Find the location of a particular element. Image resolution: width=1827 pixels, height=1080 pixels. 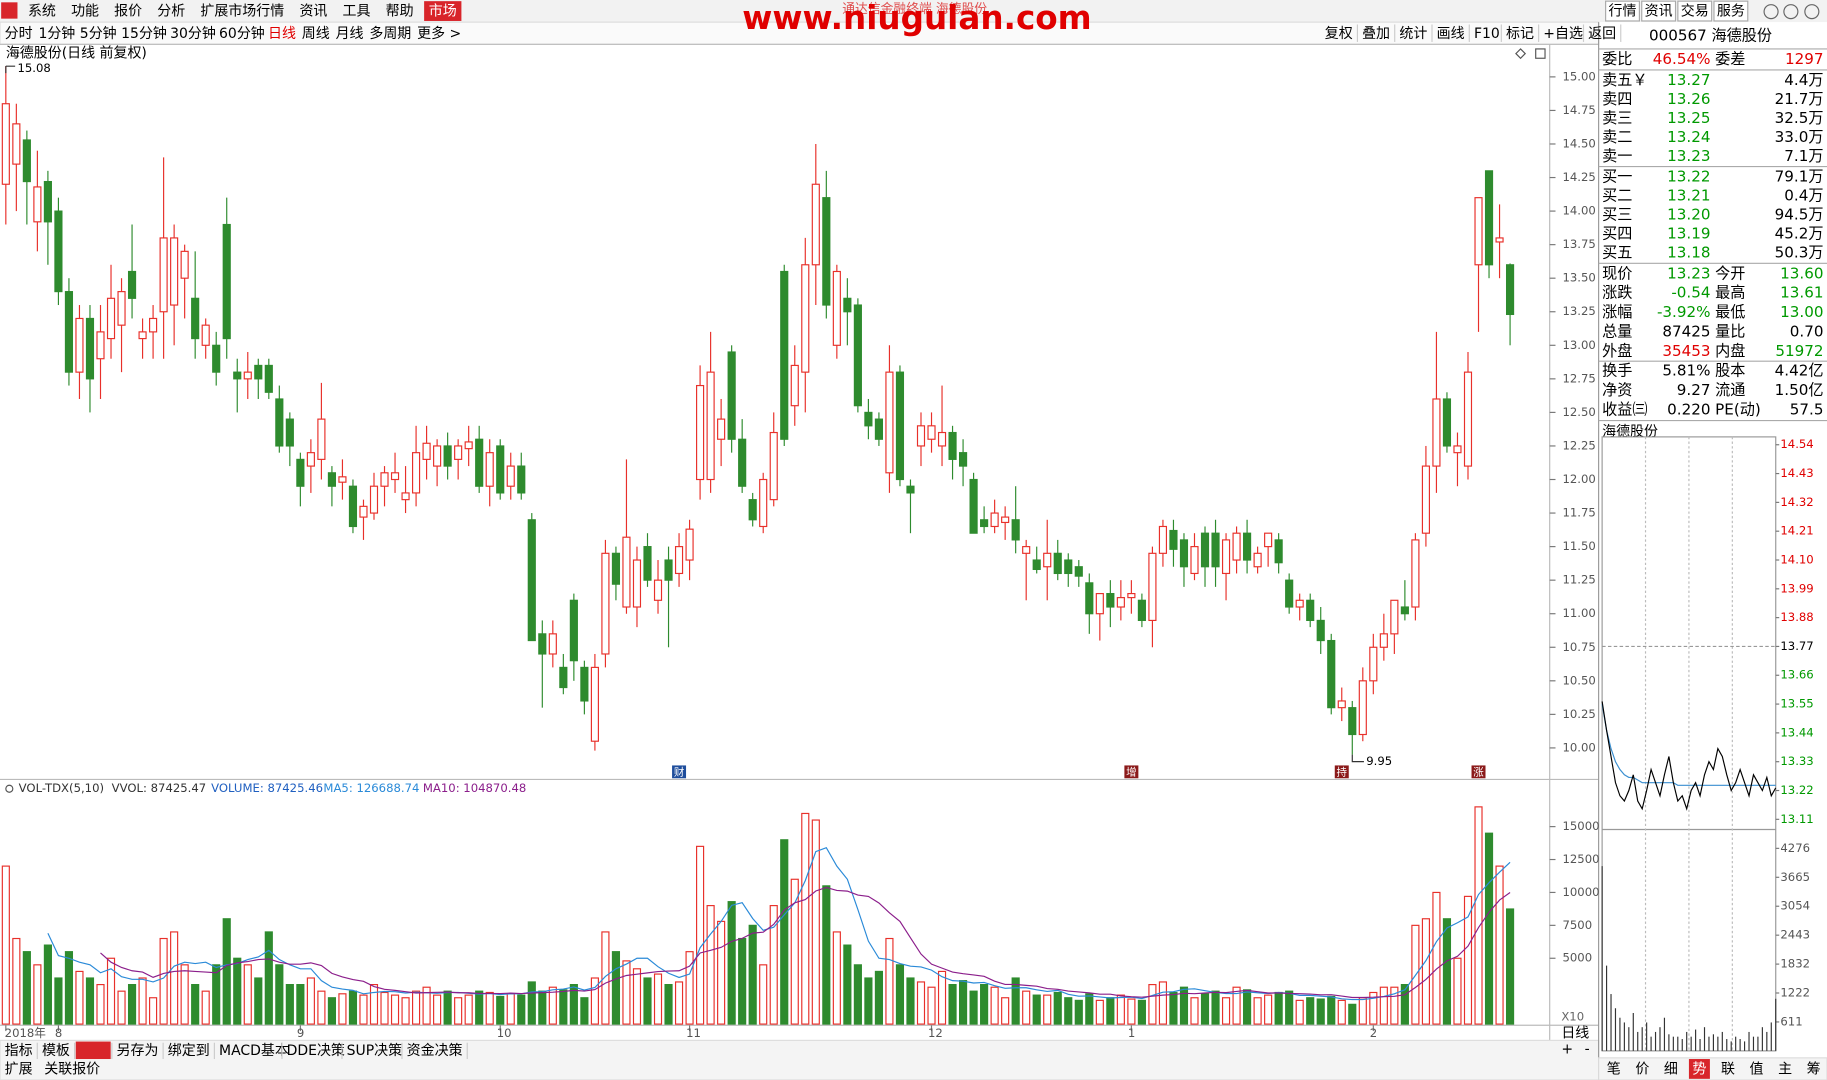

tool-button: 统计 is located at coordinates (1413, 34).